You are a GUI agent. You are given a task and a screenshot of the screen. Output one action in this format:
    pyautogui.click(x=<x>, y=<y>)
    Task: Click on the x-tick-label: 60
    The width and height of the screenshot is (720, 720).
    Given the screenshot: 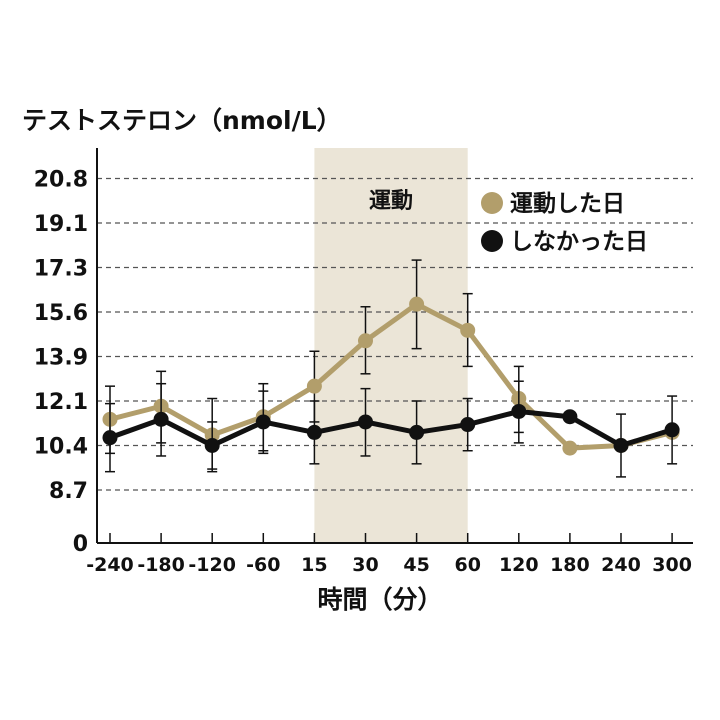 What is the action you would take?
    pyautogui.click(x=467, y=565)
    